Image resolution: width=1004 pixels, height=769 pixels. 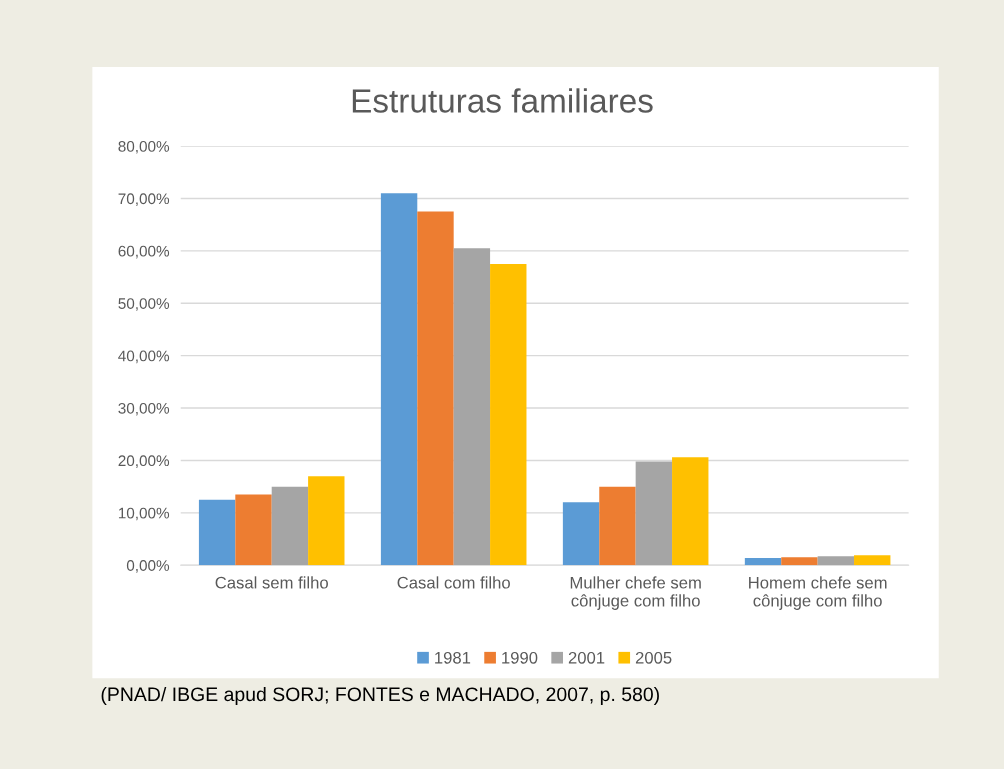 What do you see at coordinates (144, 357) in the screenshot?
I see `y-tick-label: 40,00%` at bounding box center [144, 357].